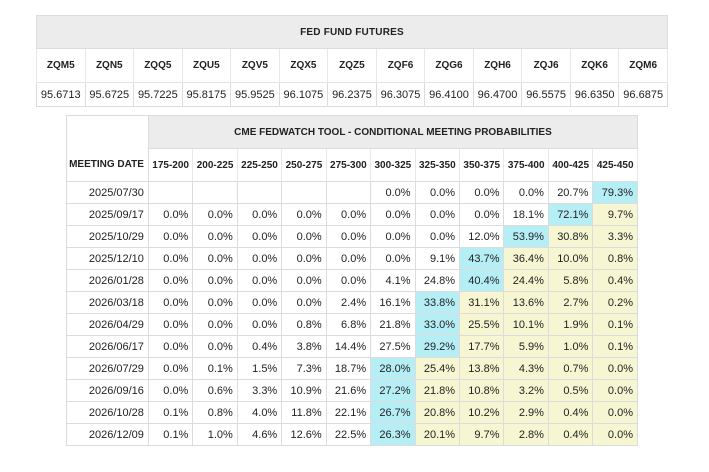 The width and height of the screenshot is (709, 472). What do you see at coordinates (107, 132) in the screenshot?
I see `table-corner` at bounding box center [107, 132].